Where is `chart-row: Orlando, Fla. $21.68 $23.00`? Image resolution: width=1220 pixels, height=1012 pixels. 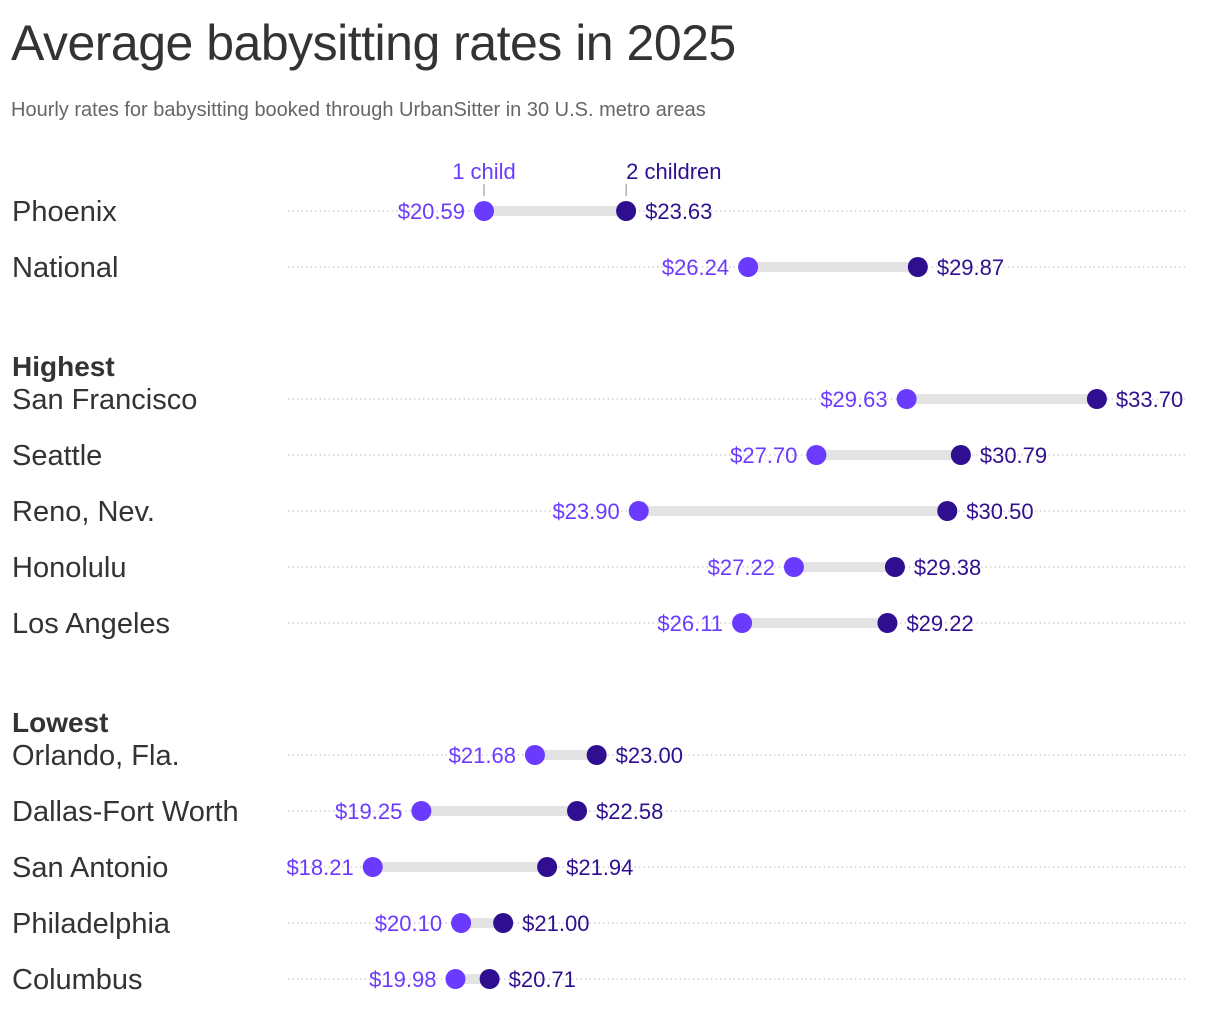
chart-row: Orlando, Fla. $21.68 $23.00 is located at coordinates (599, 756).